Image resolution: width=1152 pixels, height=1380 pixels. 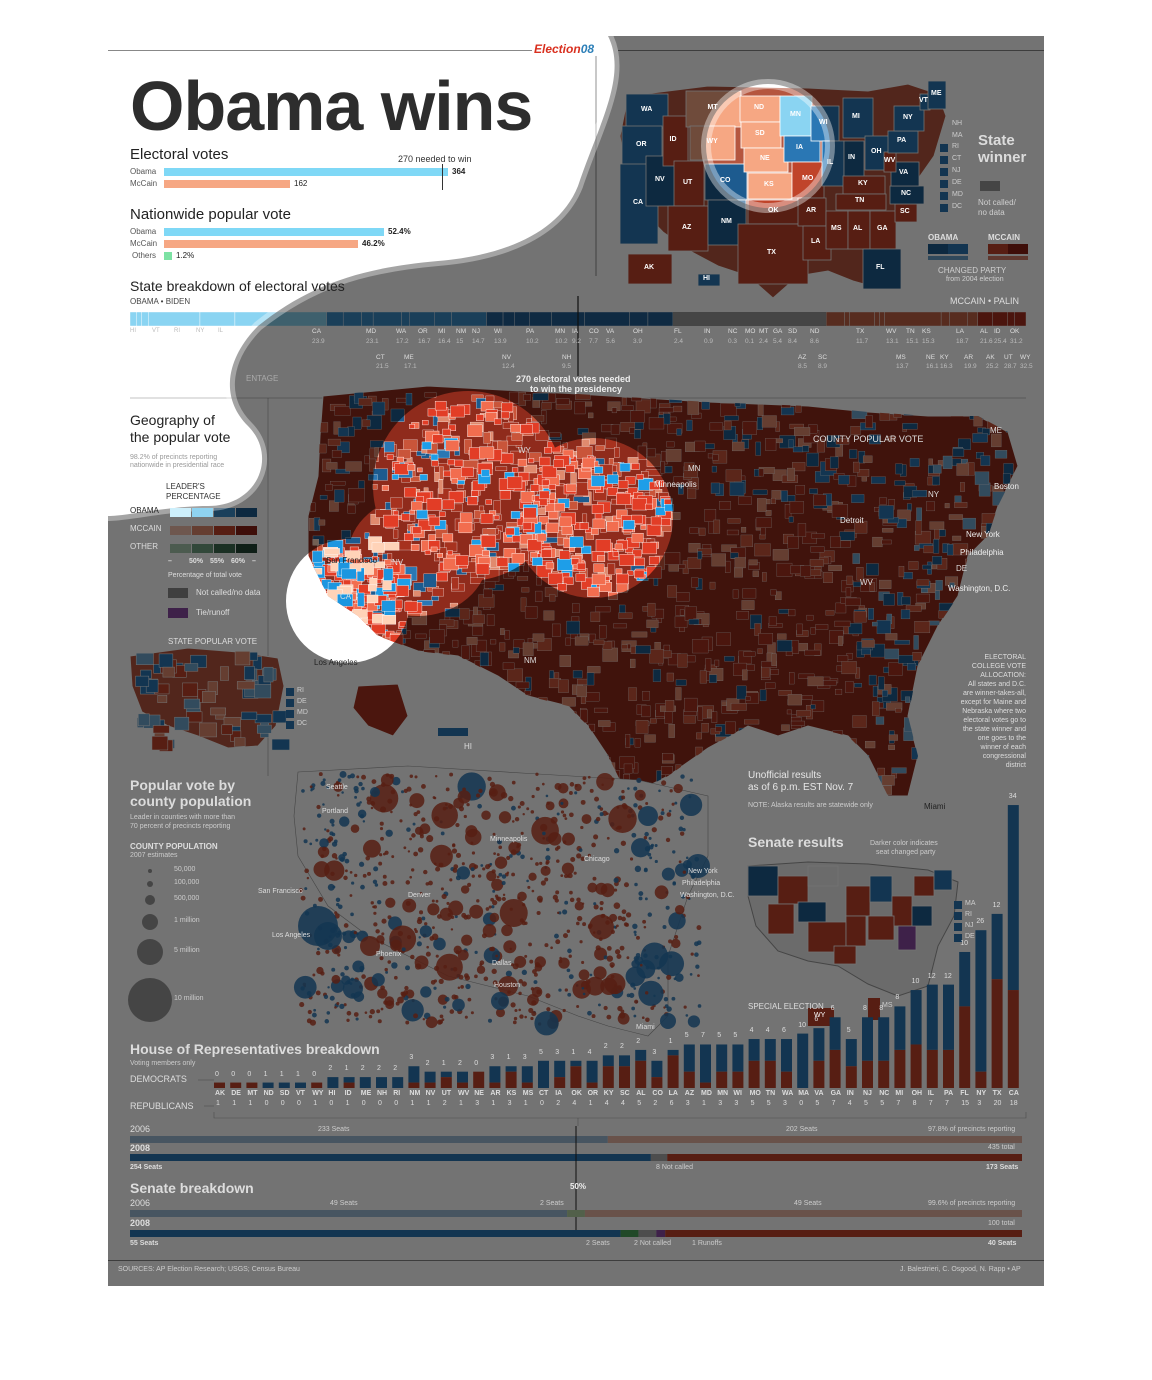 What do you see at coordinates (788, 1093) in the screenshot?
I see `house-state-wa: WA` at bounding box center [788, 1093].